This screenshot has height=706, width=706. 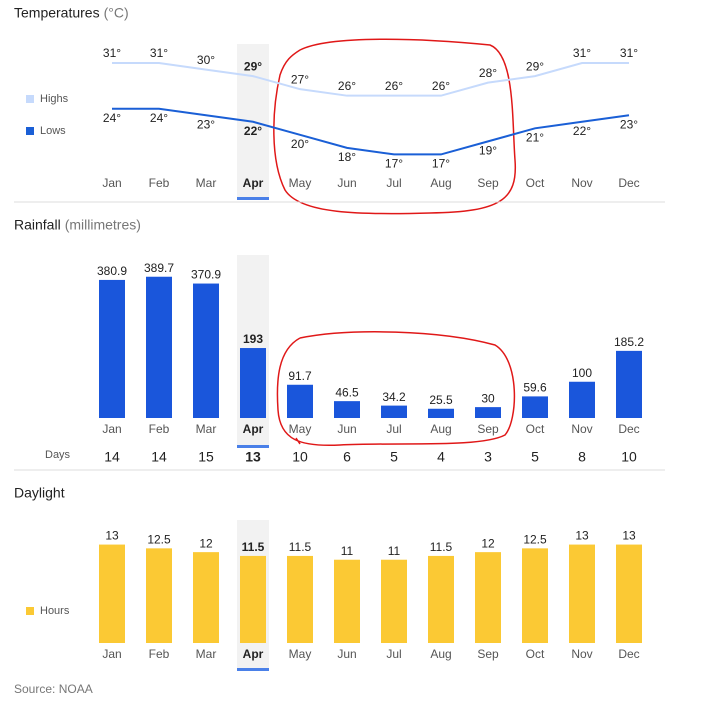 I want to click on panel-unit: (millimetres), so click(x=103, y=225).